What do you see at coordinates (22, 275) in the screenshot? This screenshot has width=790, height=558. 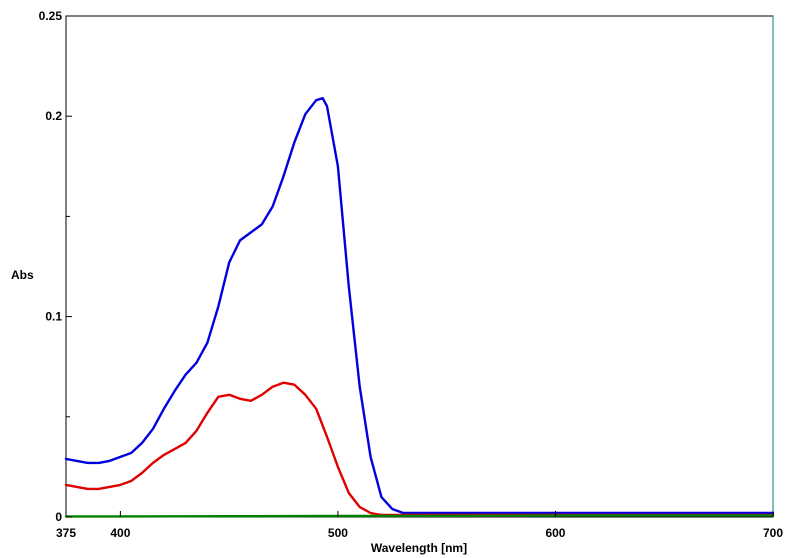 I see `y-axis-title: Abs` at bounding box center [22, 275].